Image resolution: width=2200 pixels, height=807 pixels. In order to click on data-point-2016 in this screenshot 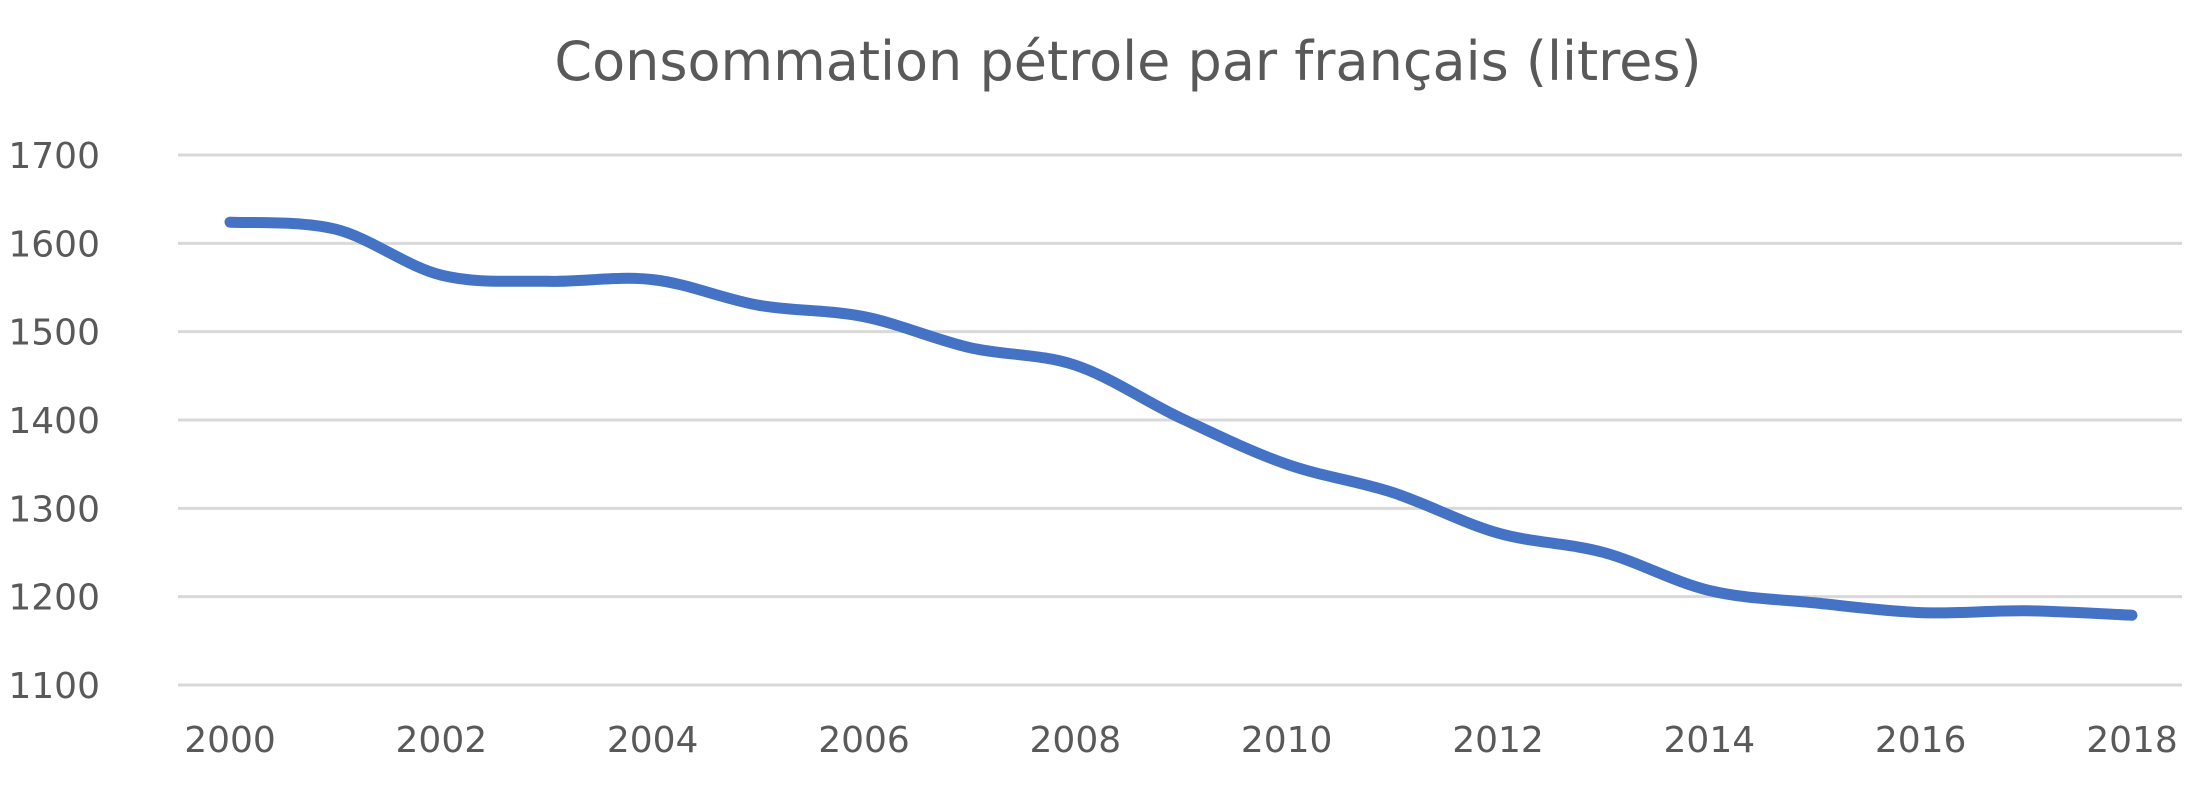, I will do `click(1921, 613)`.